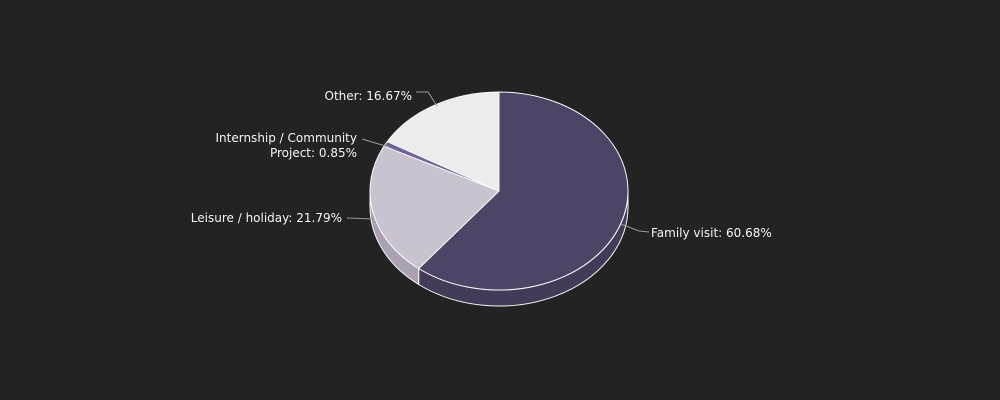 Image resolution: width=1000 pixels, height=400 pixels. What do you see at coordinates (635, 228) in the screenshot?
I see `label-leader-family-visit` at bounding box center [635, 228].